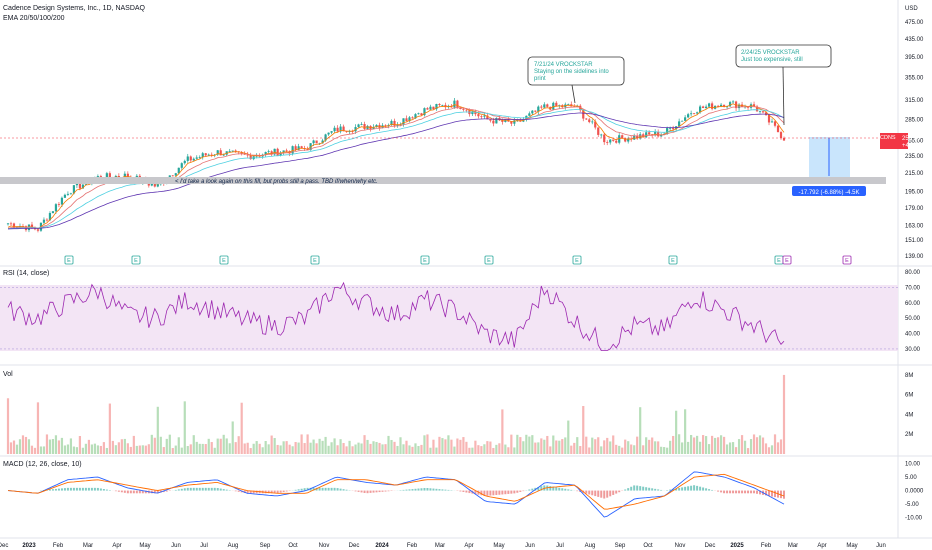  What do you see at coordinates (737, 546) in the screenshot?
I see `time-tick-label: 2025` at bounding box center [737, 546].